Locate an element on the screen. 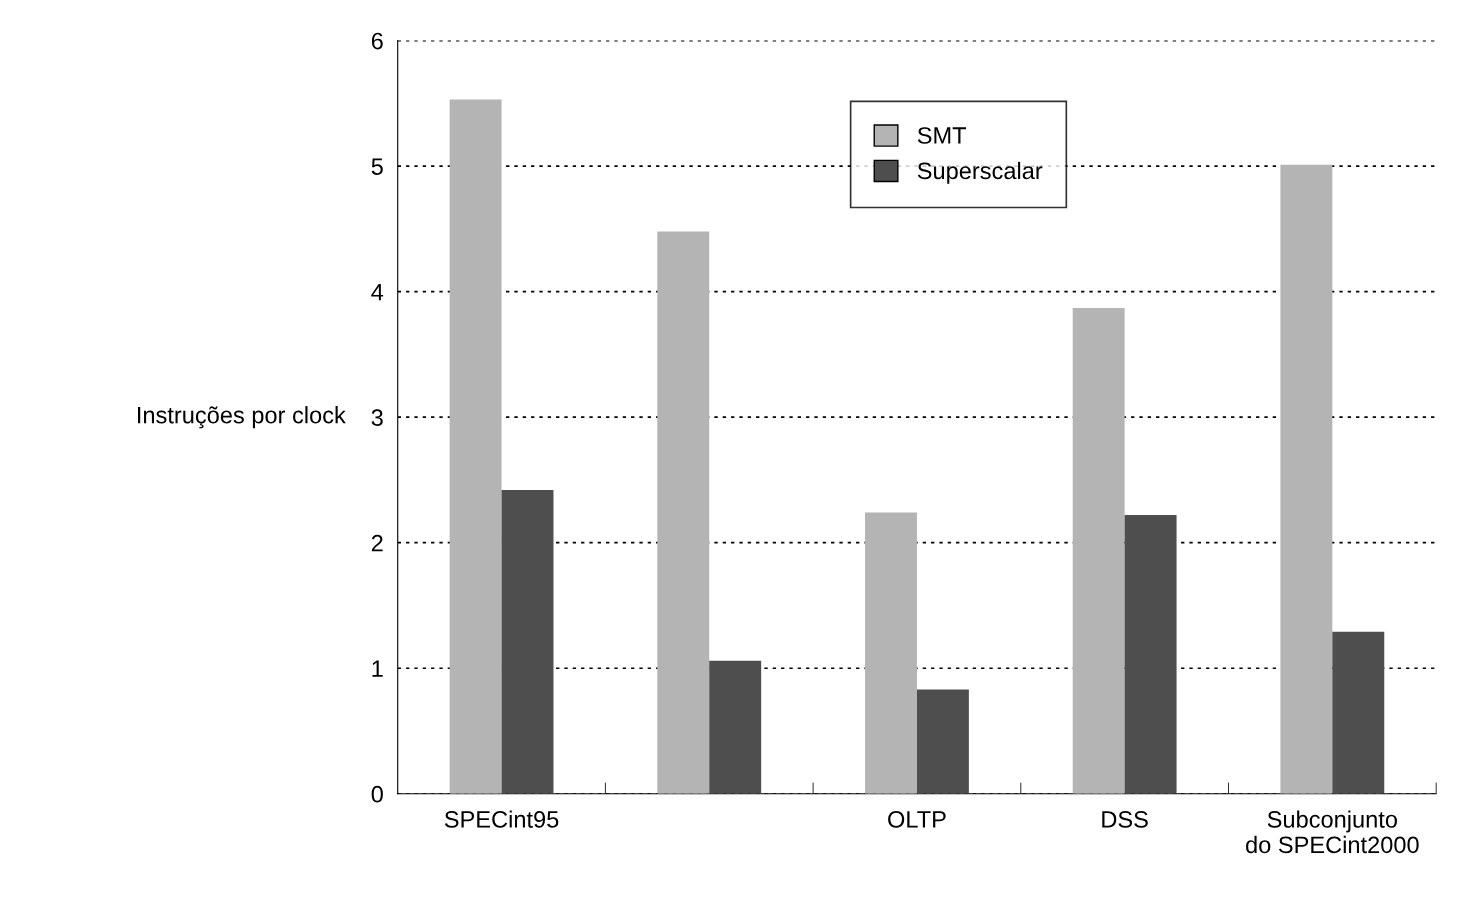 This screenshot has width=1473, height=902. y-tick-label: 5 is located at coordinates (377, 166).